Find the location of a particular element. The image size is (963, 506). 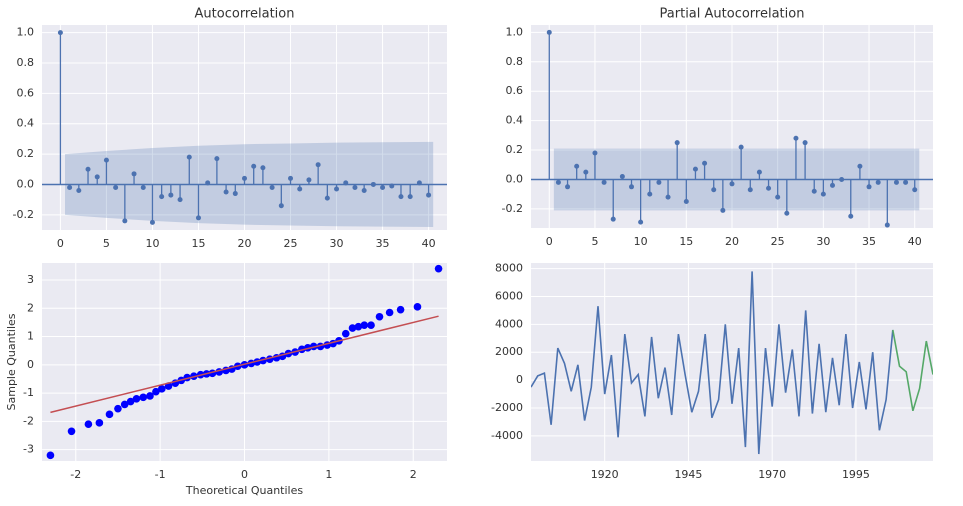

y-tick-label: 0.8 is located at coordinates (515, 61).